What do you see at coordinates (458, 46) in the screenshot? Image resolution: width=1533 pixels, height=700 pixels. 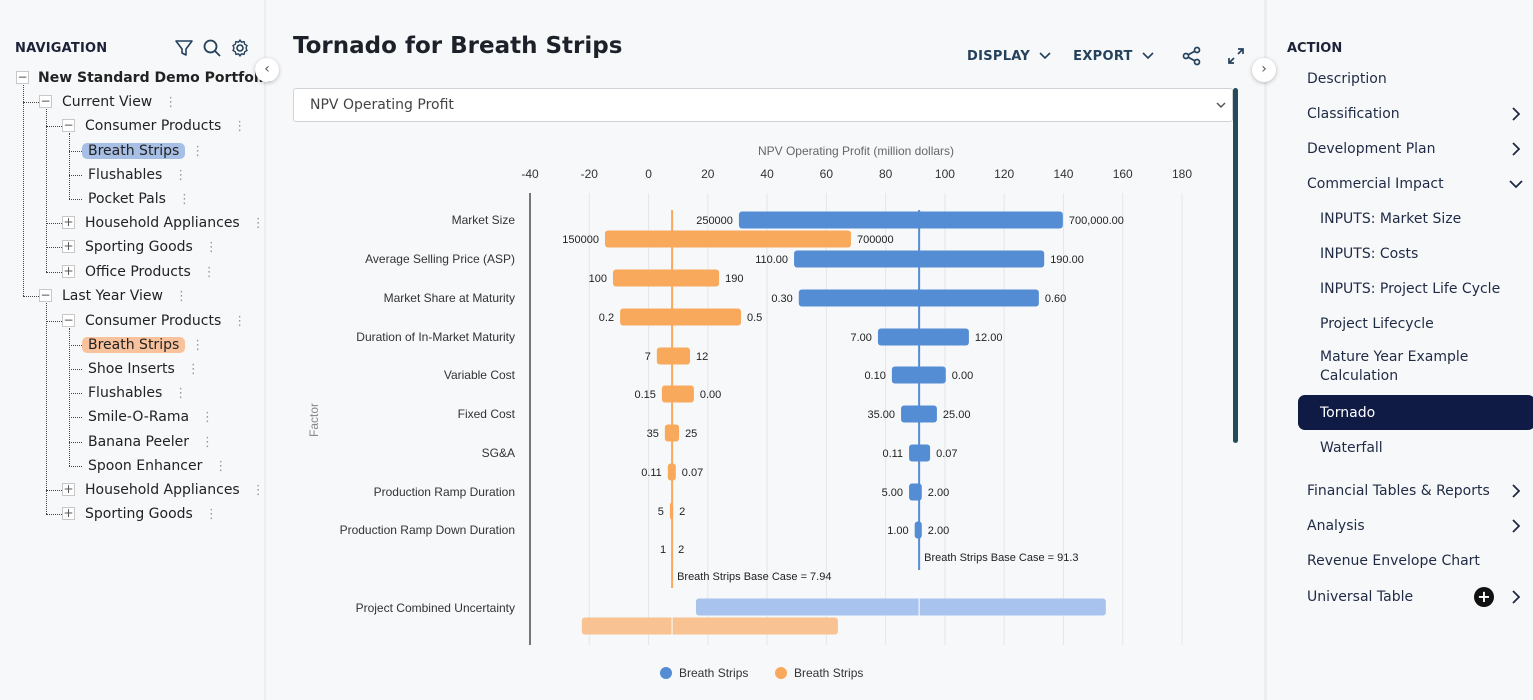 I see `page-title: Tornado for Breath Strips` at bounding box center [458, 46].